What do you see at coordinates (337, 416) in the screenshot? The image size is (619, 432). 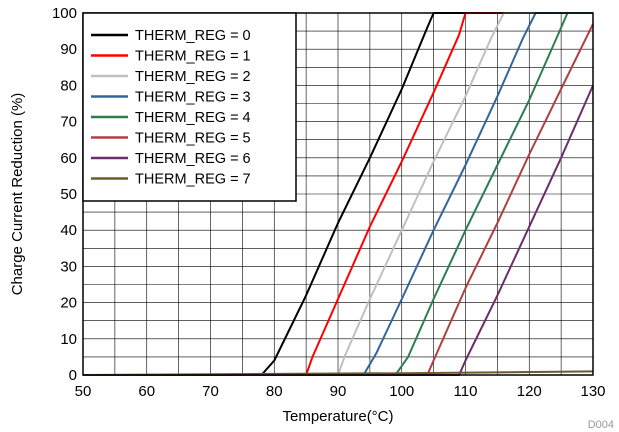 I see `x-axis-title: Temperature(°C)` at bounding box center [337, 416].